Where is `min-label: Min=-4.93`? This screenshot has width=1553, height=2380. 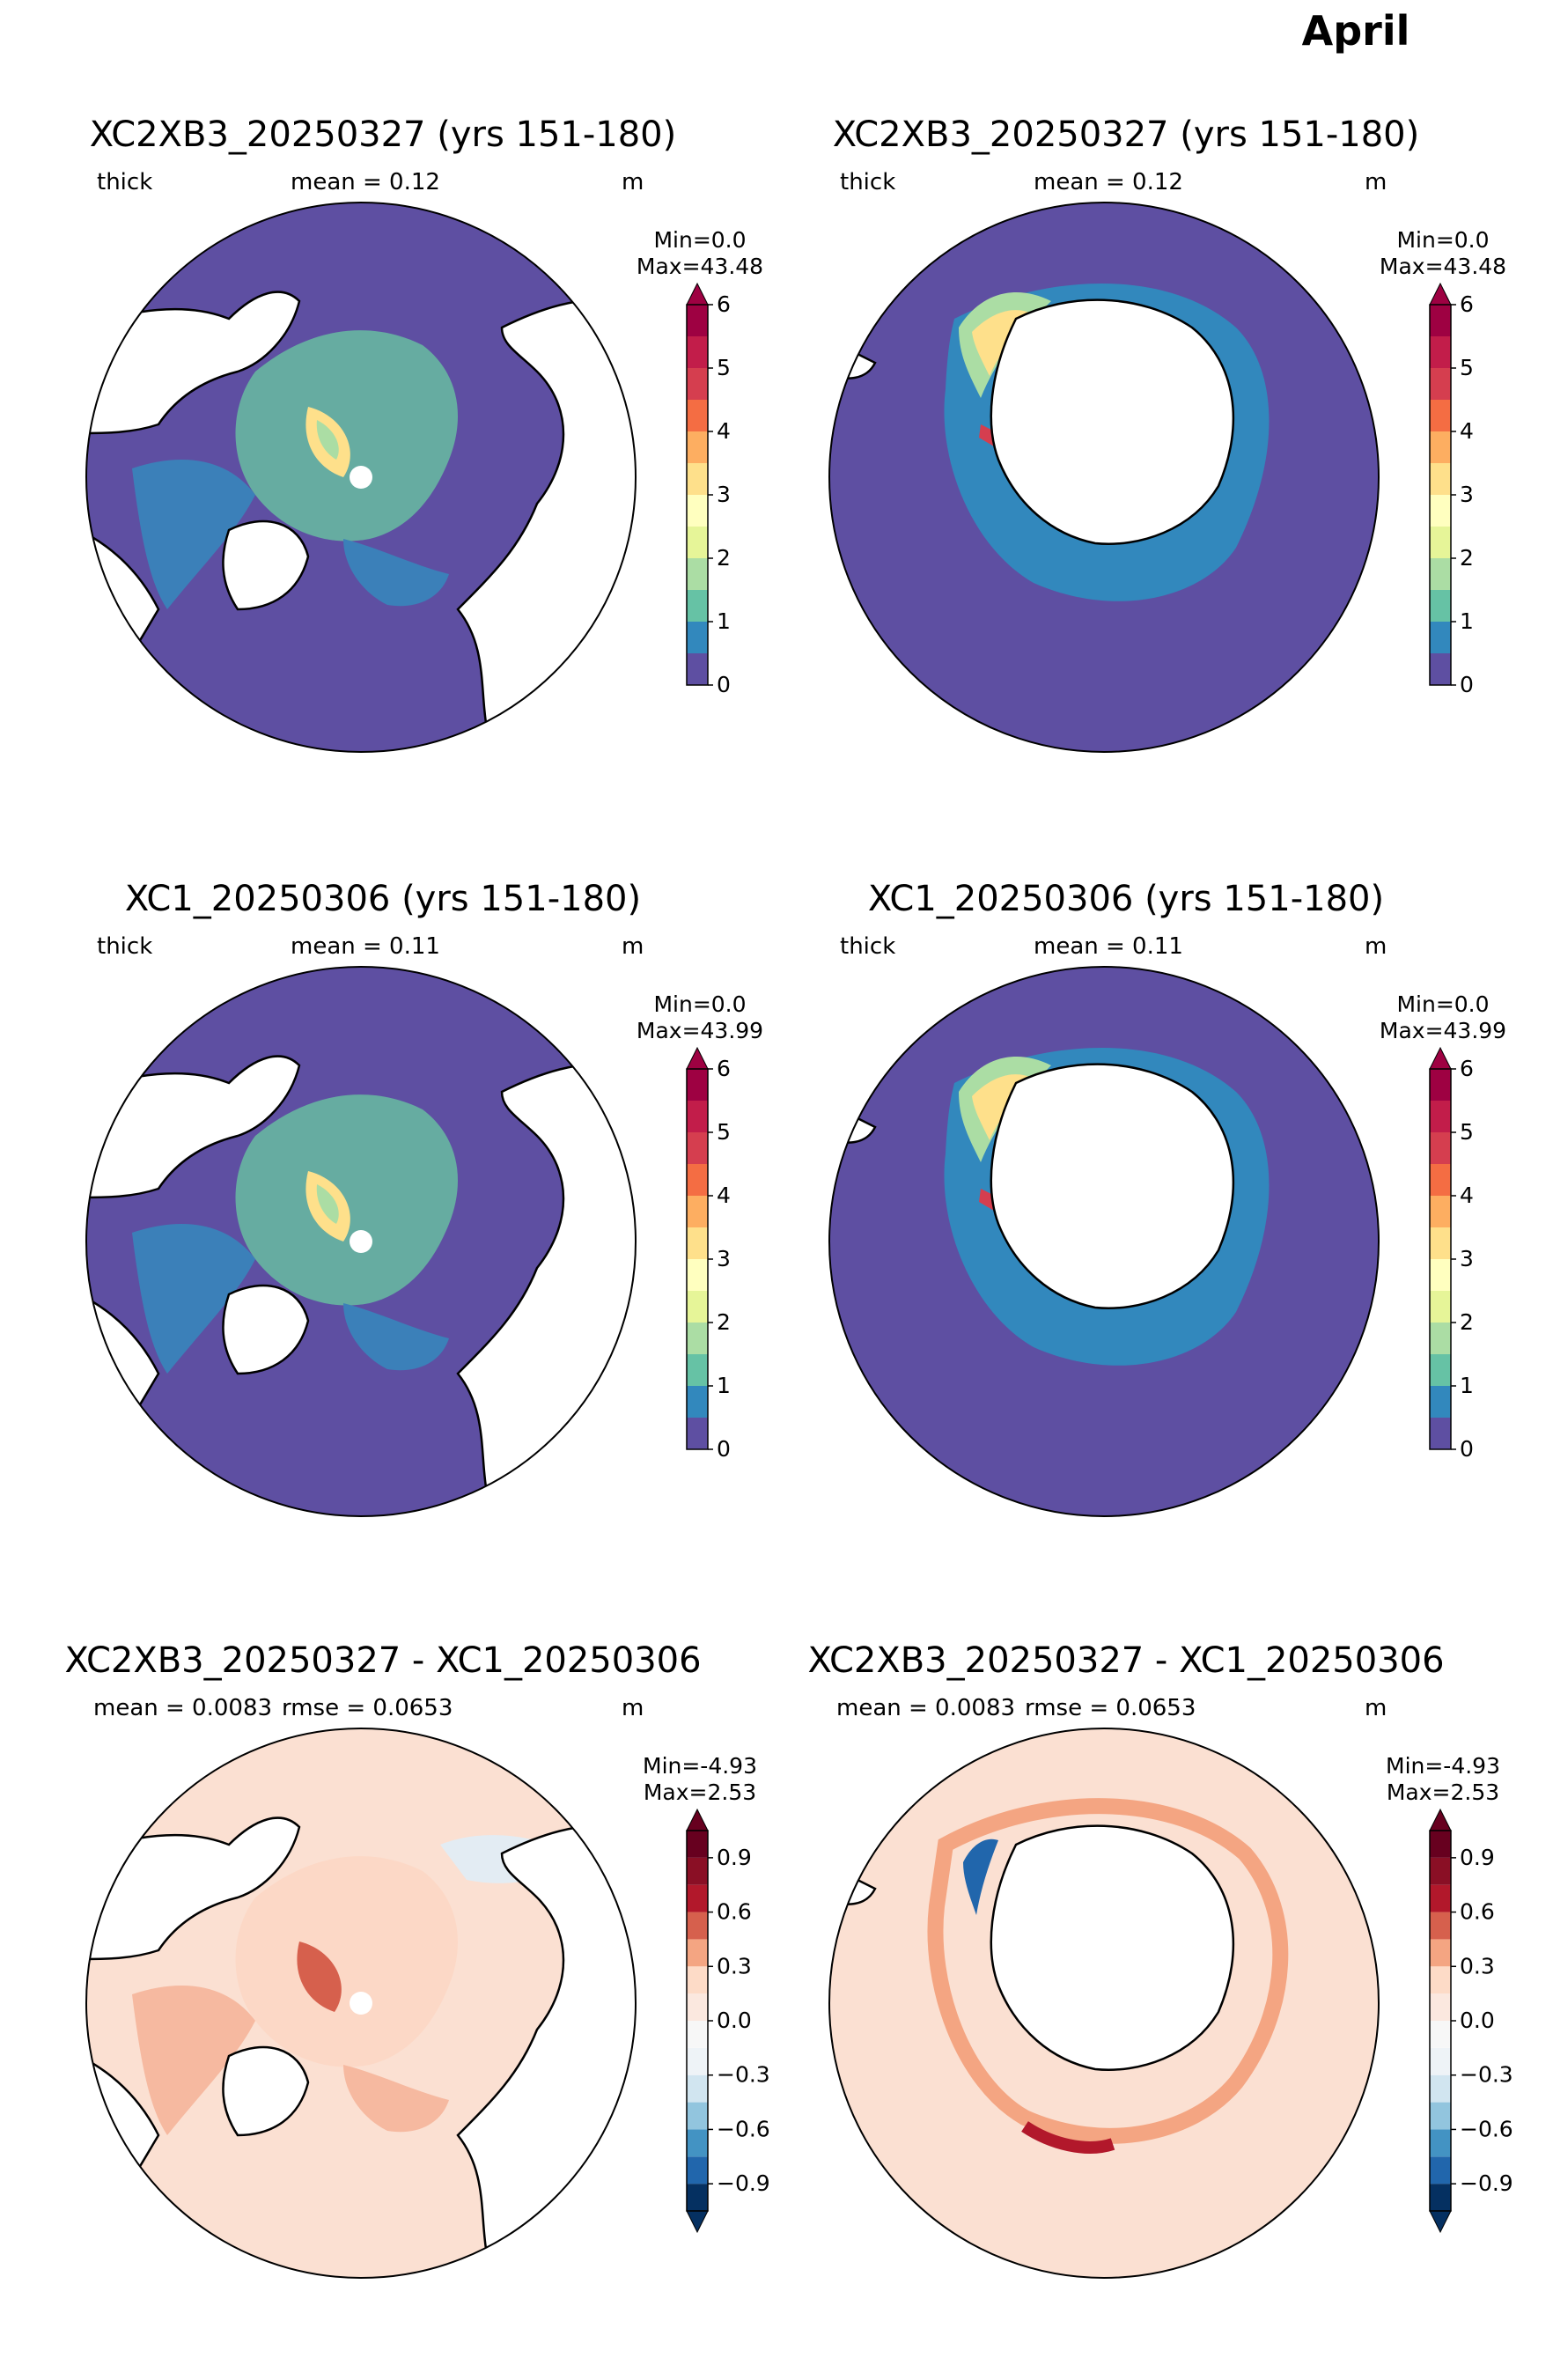 min-label: Min=-4.93 is located at coordinates (1443, 1766).